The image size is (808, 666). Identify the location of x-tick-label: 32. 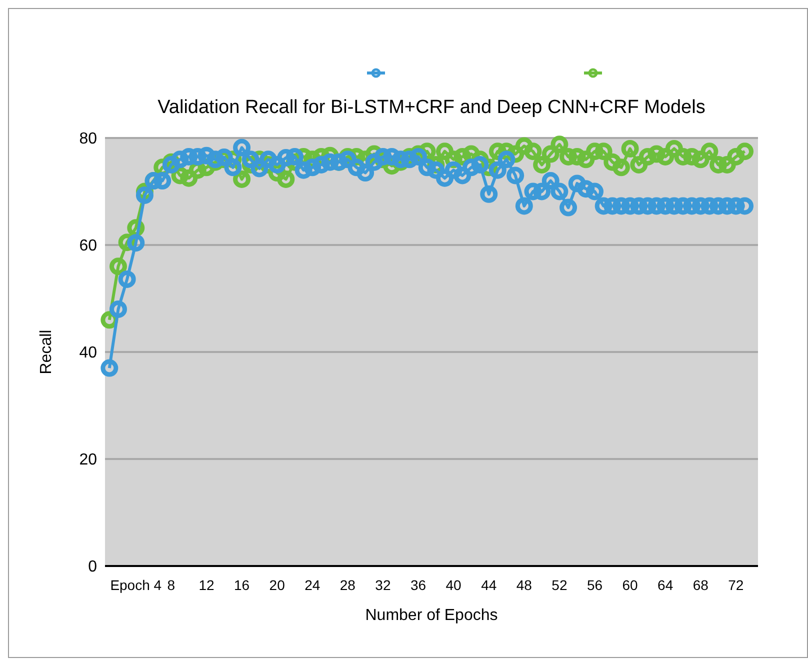
(383, 585).